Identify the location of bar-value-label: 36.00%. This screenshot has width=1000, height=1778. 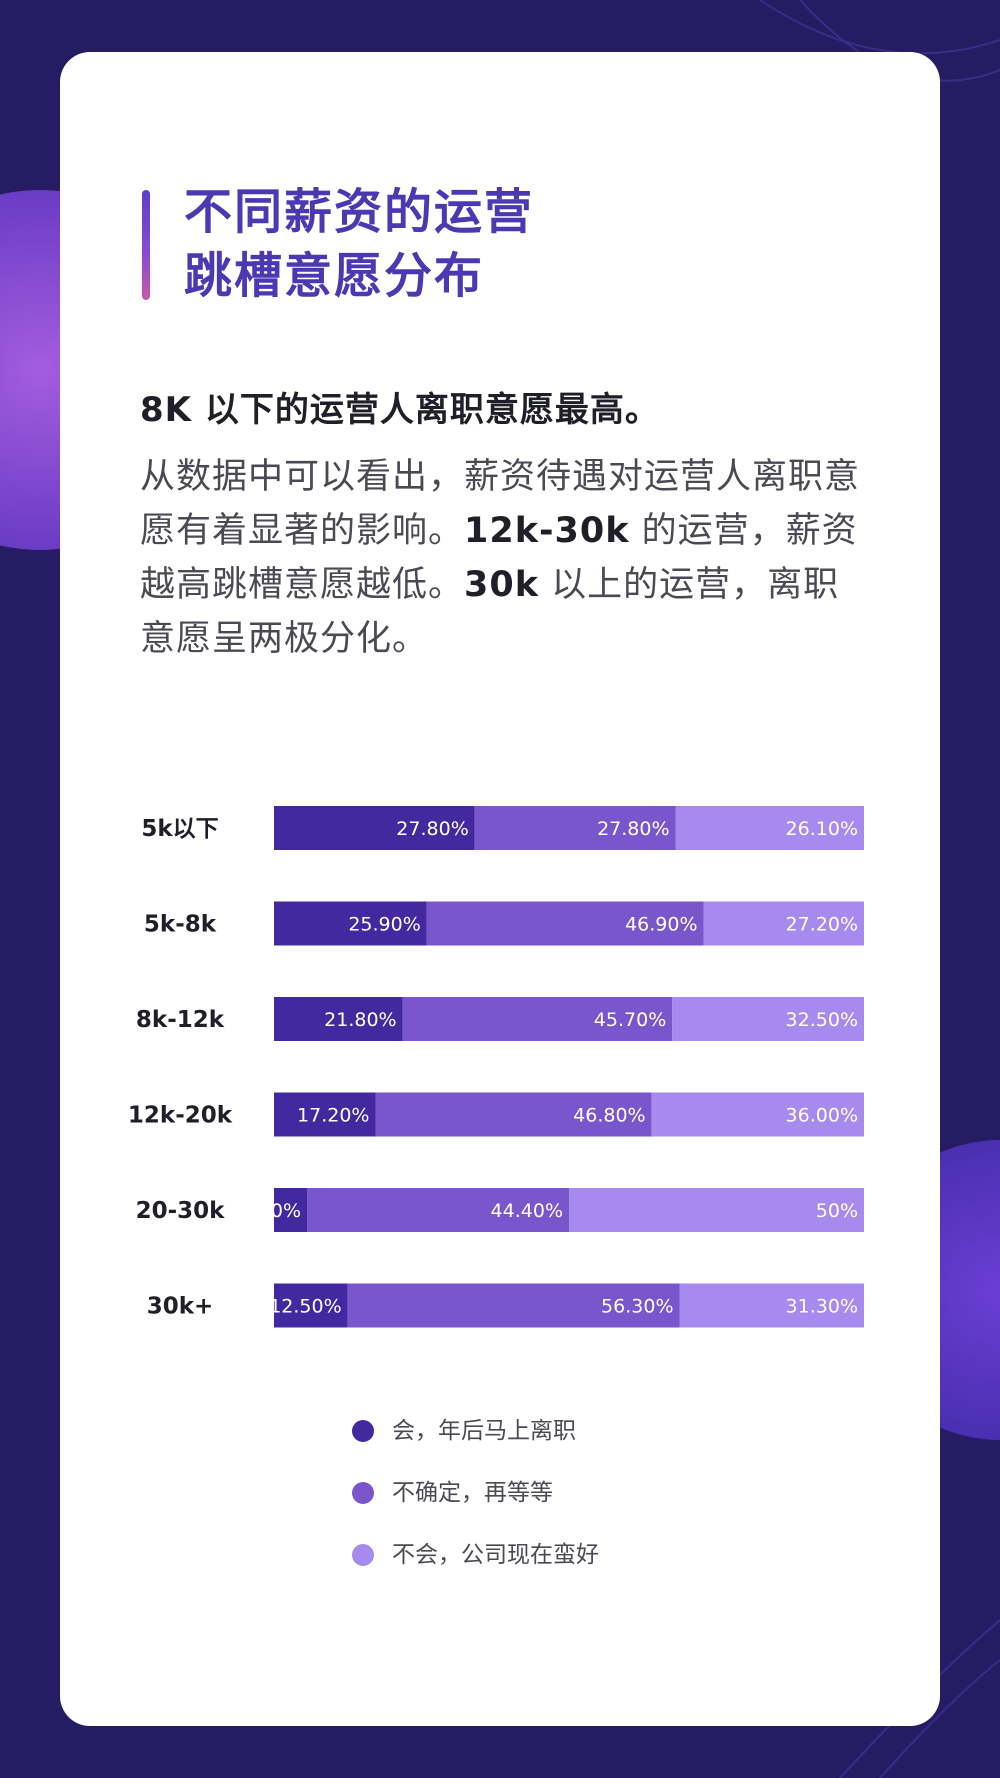
(822, 1116).